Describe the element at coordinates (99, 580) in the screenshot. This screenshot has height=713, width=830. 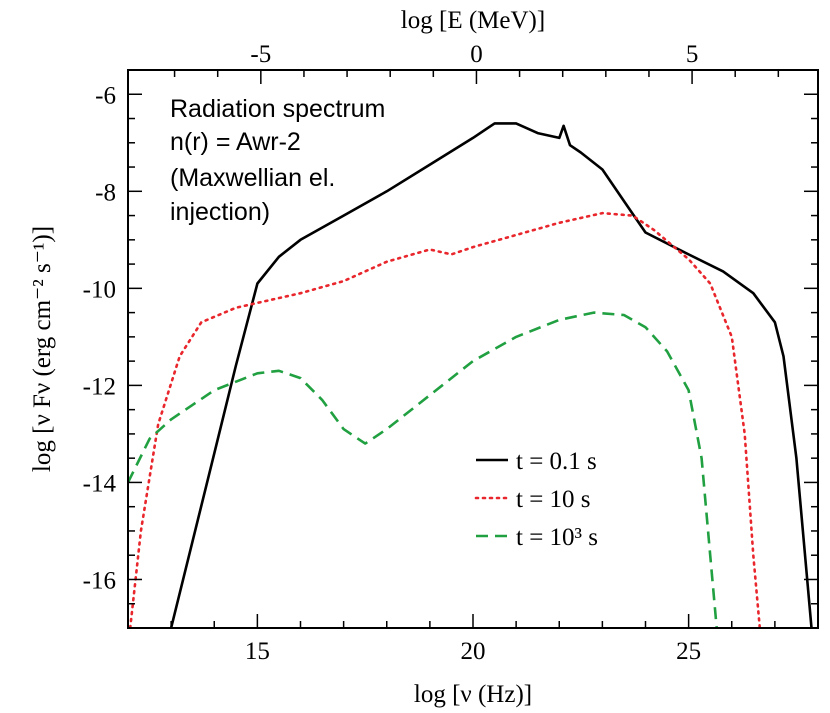
I see `y-tick-label: -16` at that location.